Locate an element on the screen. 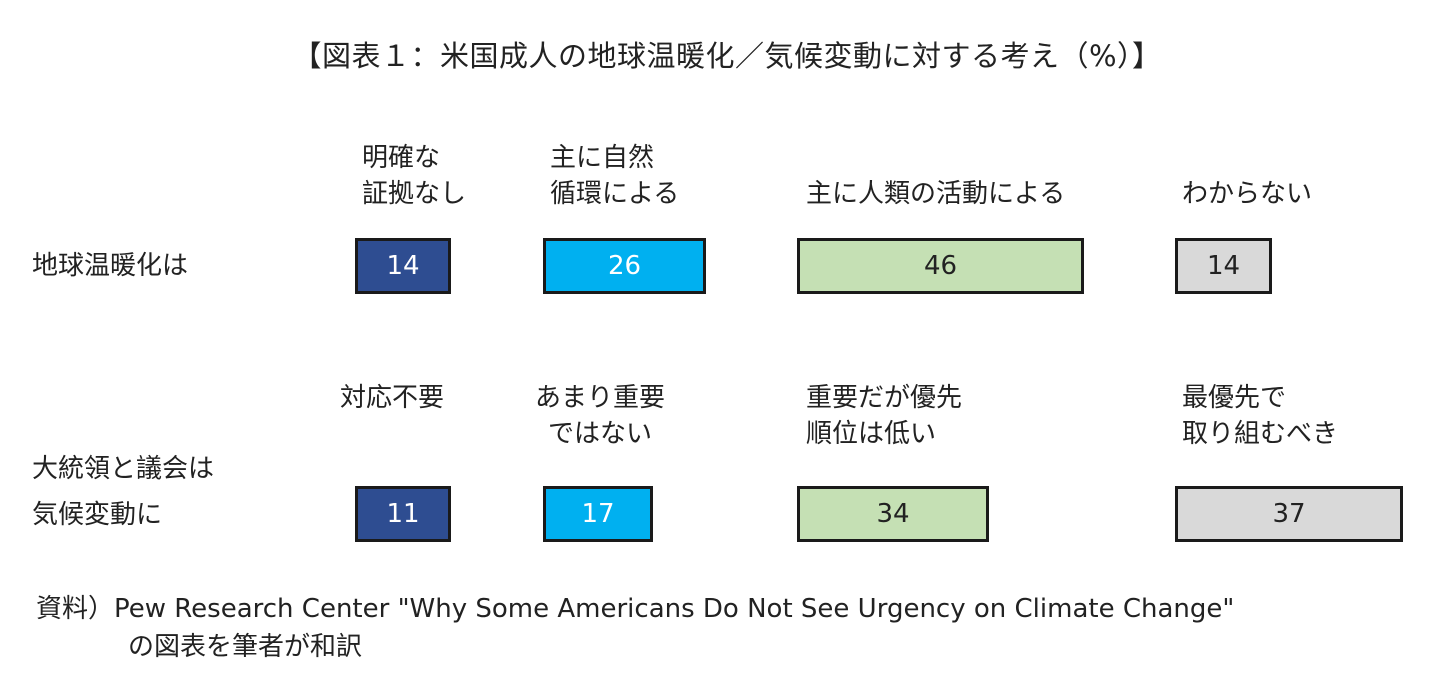 This screenshot has height=700, width=1454. category-label: わからない is located at coordinates (1247, 194).